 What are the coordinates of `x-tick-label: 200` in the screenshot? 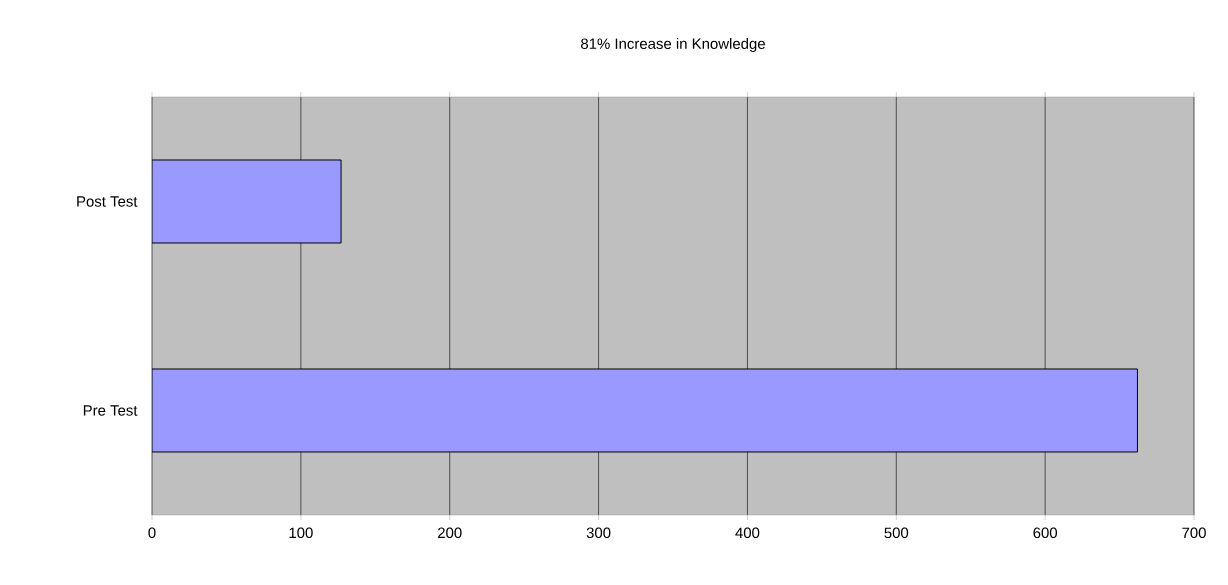 It's located at (450, 533).